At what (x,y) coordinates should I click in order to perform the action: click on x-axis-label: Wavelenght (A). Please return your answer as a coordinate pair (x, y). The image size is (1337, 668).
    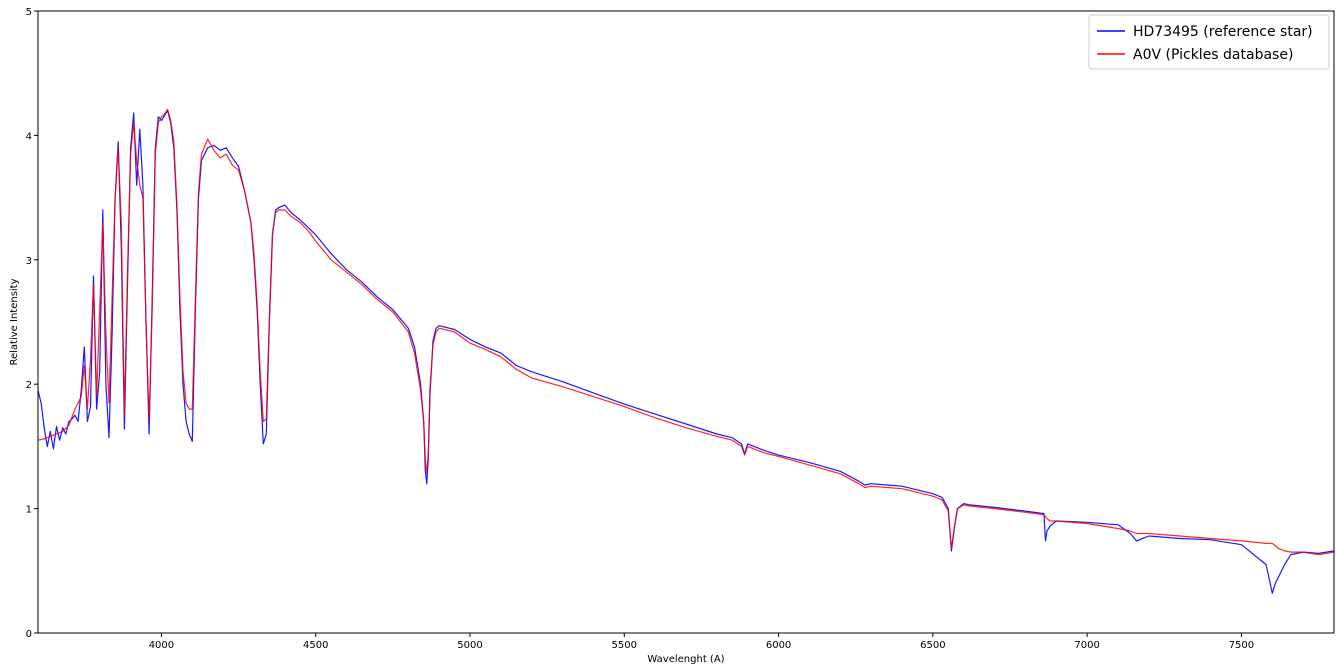
    Looking at the image, I should click on (685, 659).